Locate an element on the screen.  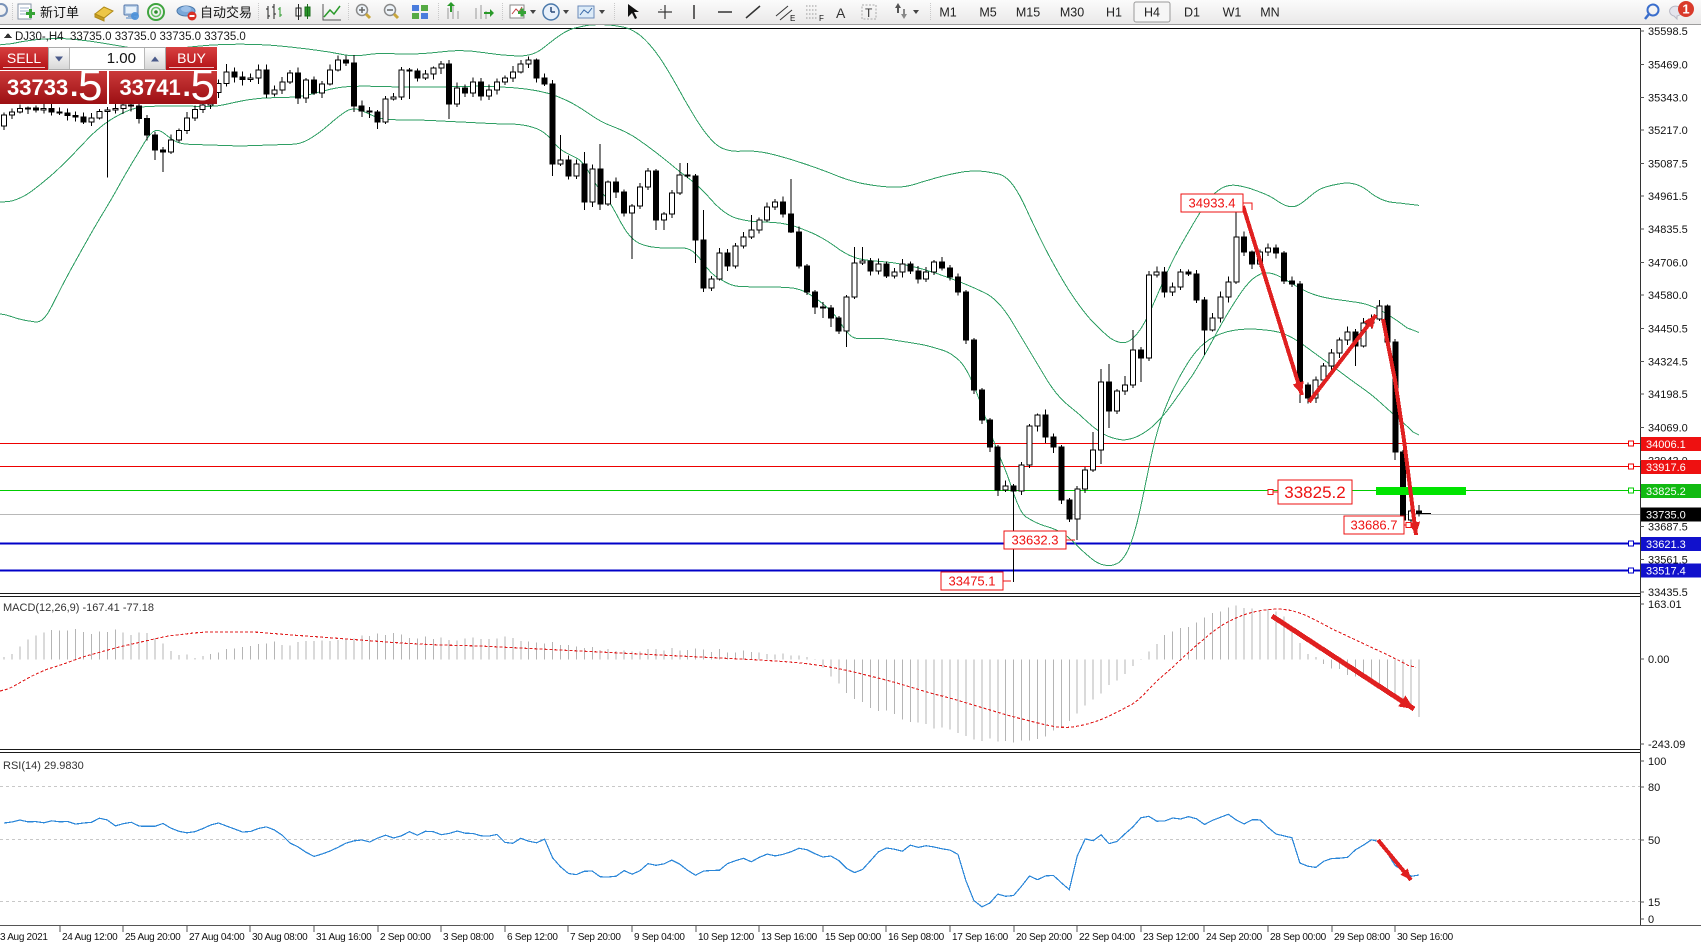
svg-text: 9 Sep 04:00 is located at coordinates (659, 937).